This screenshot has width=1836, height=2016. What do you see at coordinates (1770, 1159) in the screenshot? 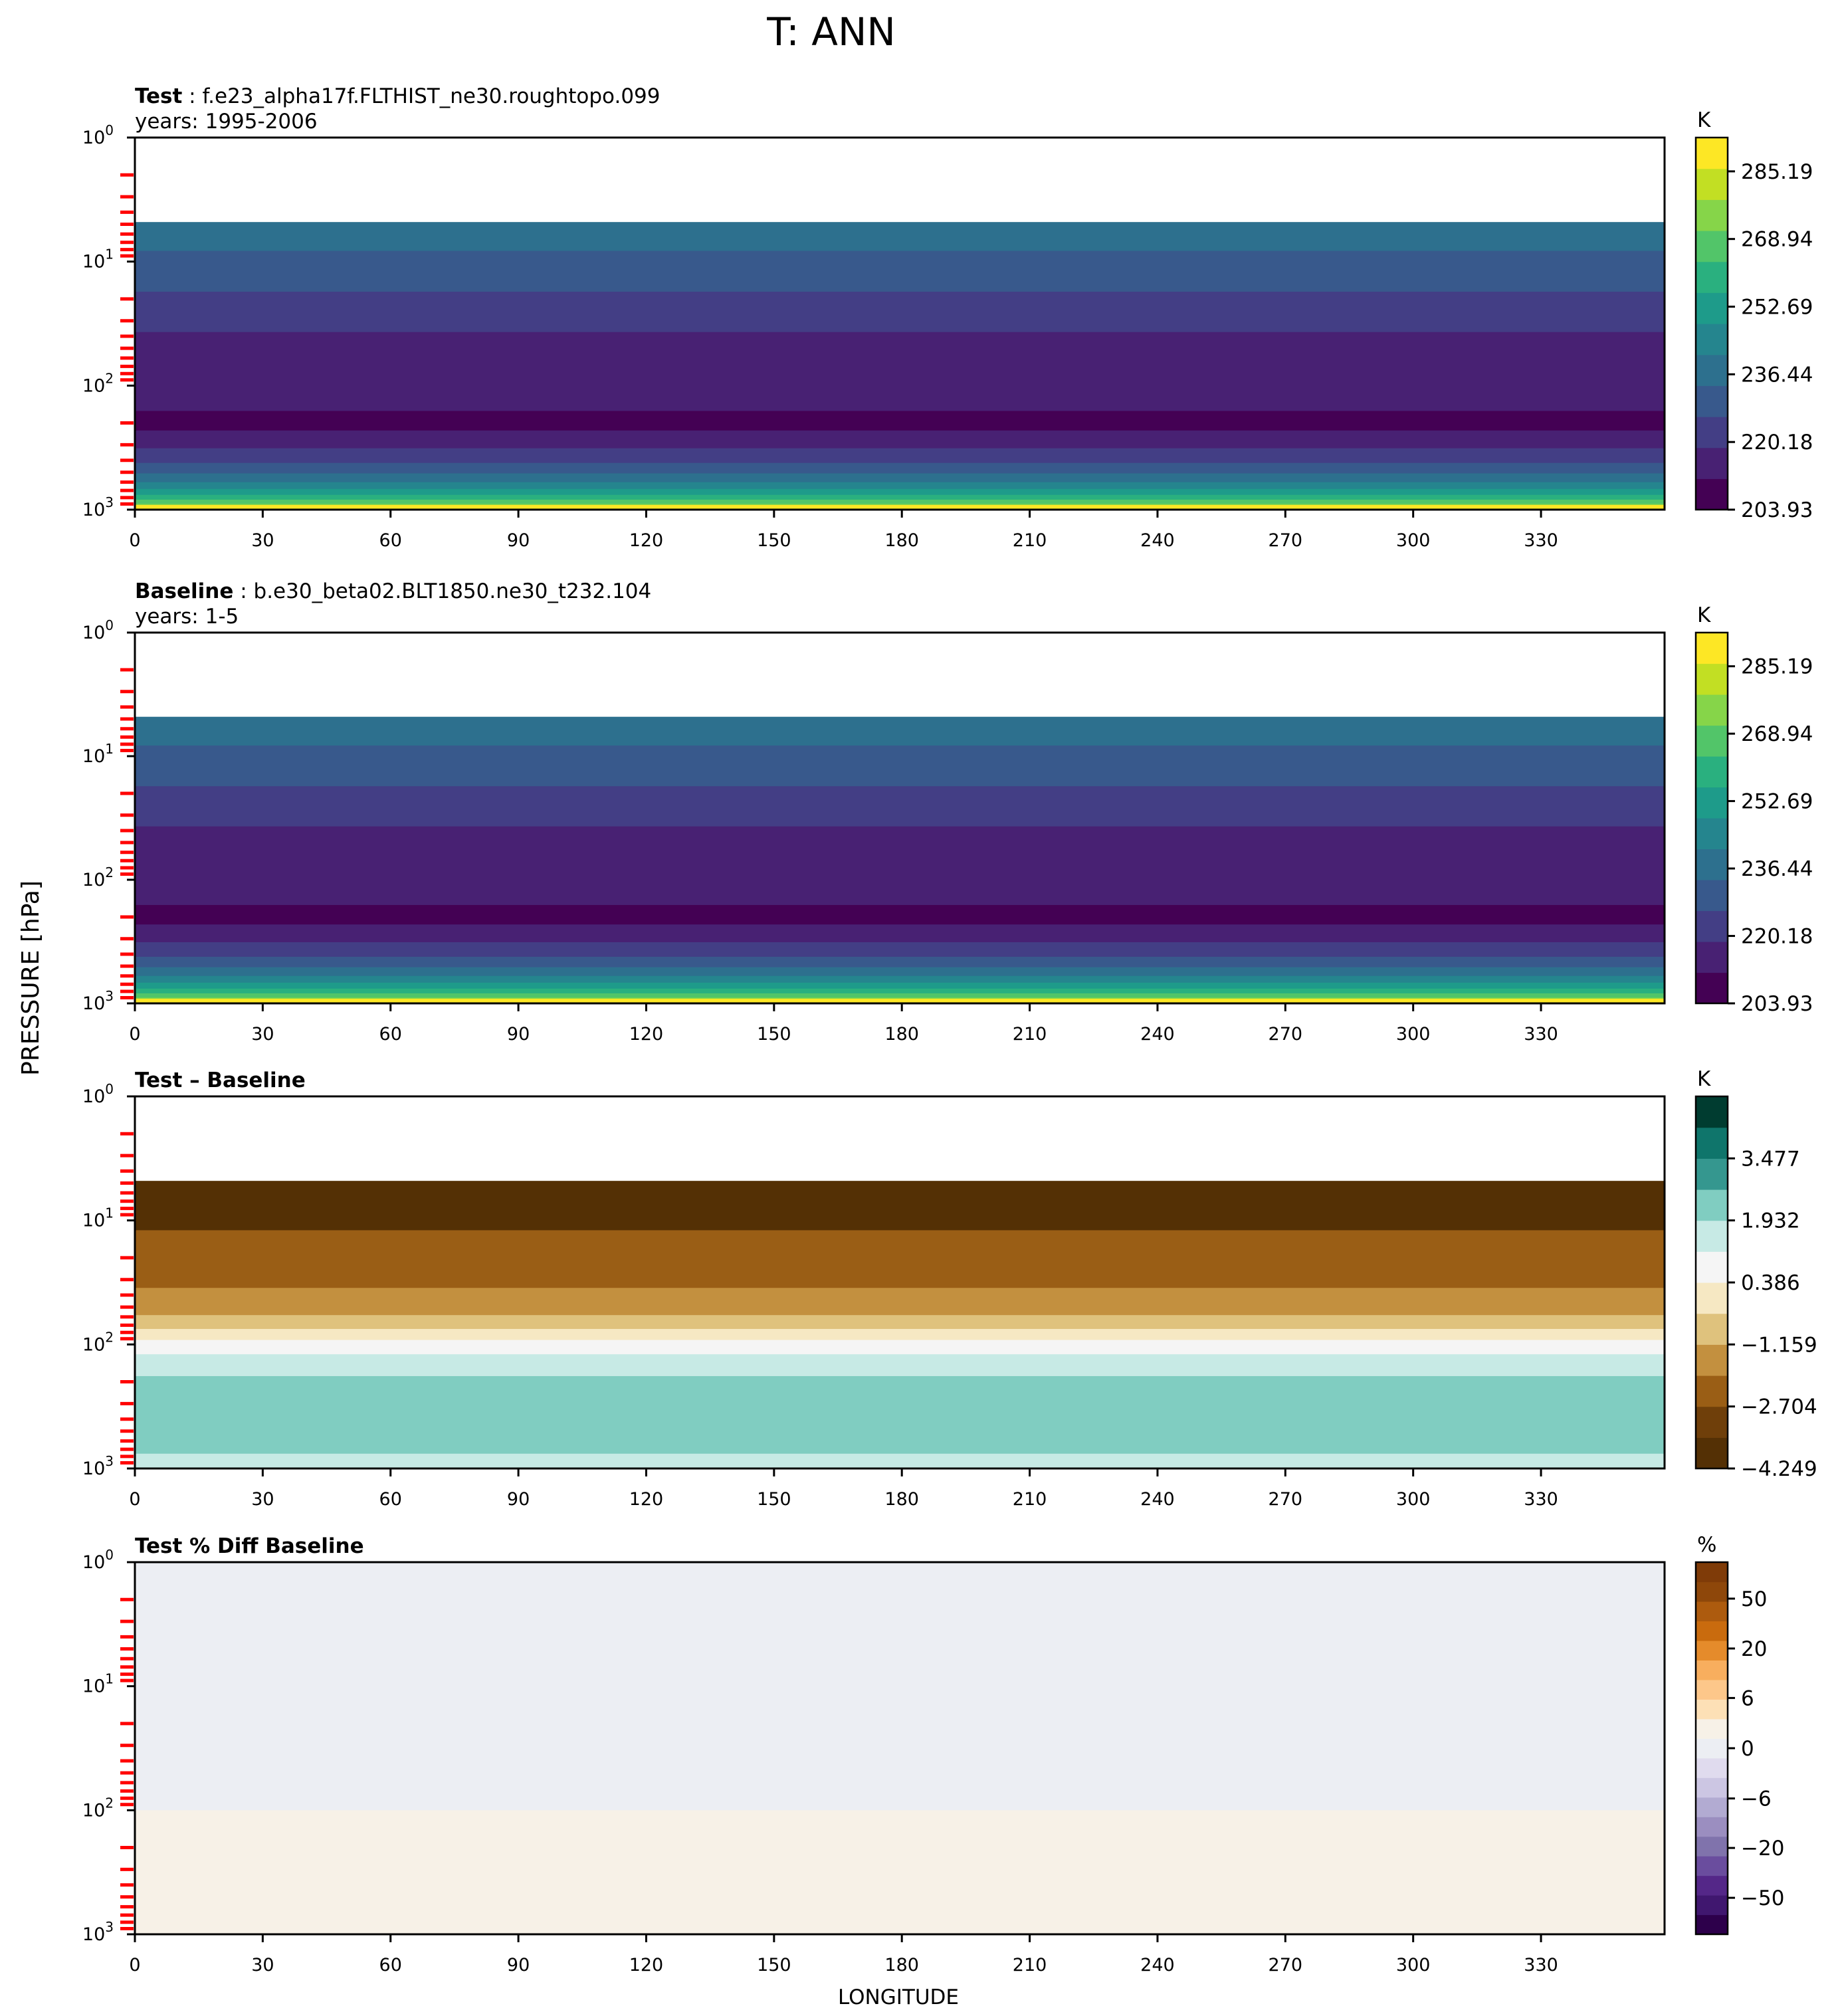
I see `colorbar-tick-label: 3.477` at bounding box center [1770, 1159].